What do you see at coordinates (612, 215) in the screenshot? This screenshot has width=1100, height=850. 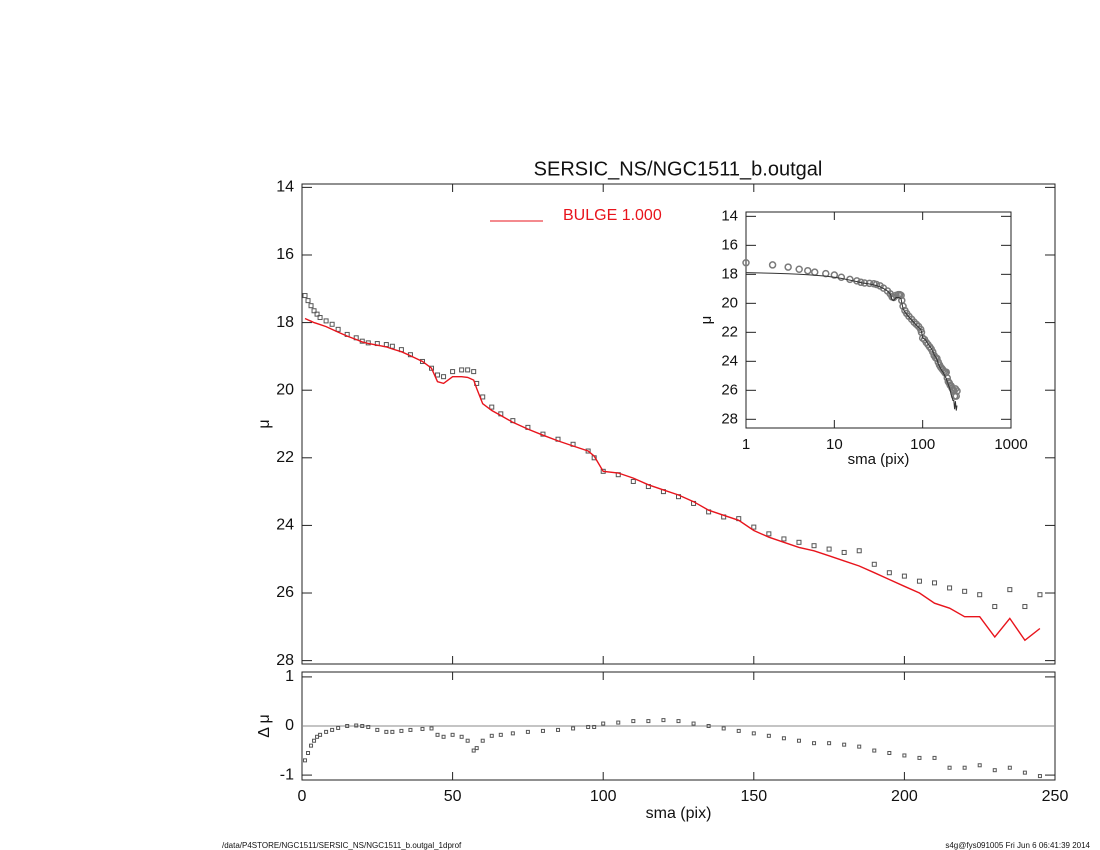 I see `legend-label: BULGE 1.000` at bounding box center [612, 215].